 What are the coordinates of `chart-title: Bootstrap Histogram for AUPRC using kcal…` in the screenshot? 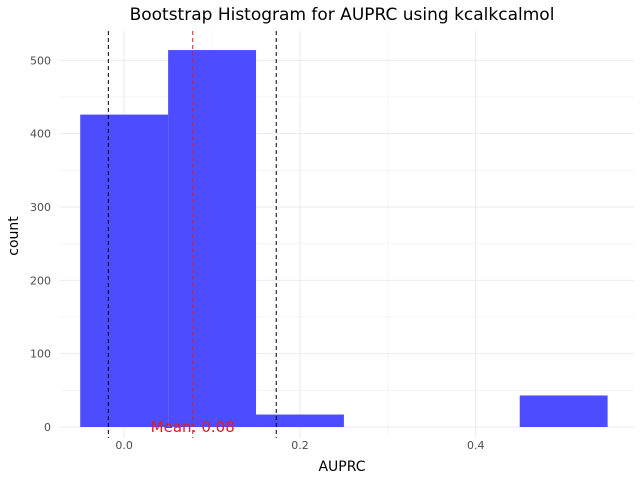 It's located at (342, 15).